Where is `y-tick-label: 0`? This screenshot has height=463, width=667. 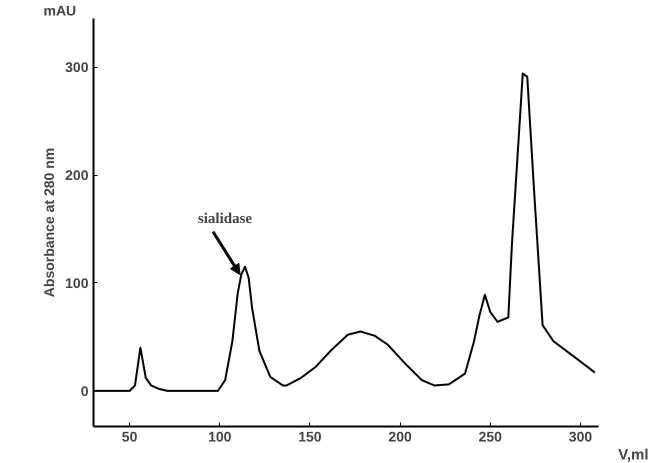 y-tick-label: 0 is located at coordinates (84, 390).